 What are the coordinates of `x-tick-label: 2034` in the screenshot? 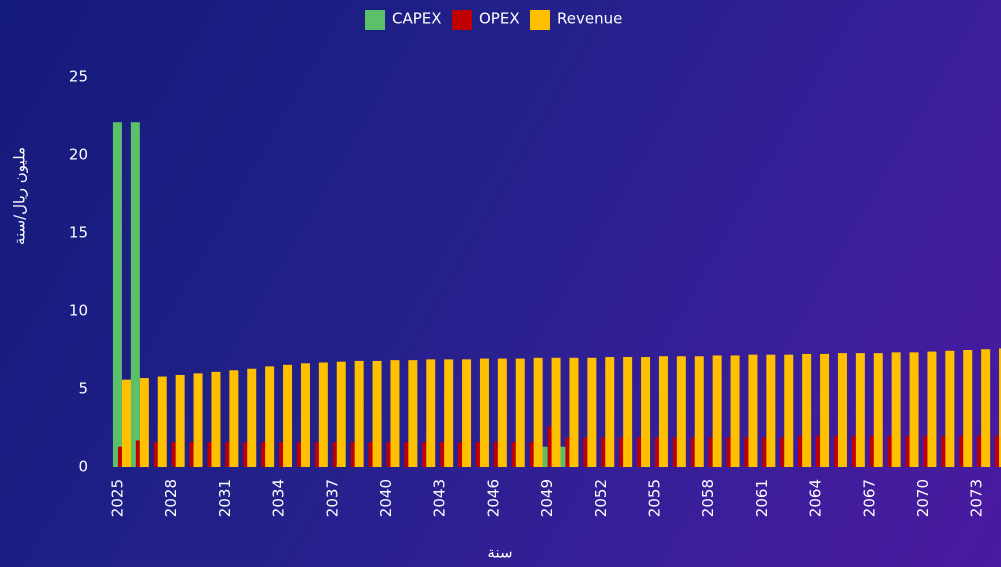 It's located at (279, 498).